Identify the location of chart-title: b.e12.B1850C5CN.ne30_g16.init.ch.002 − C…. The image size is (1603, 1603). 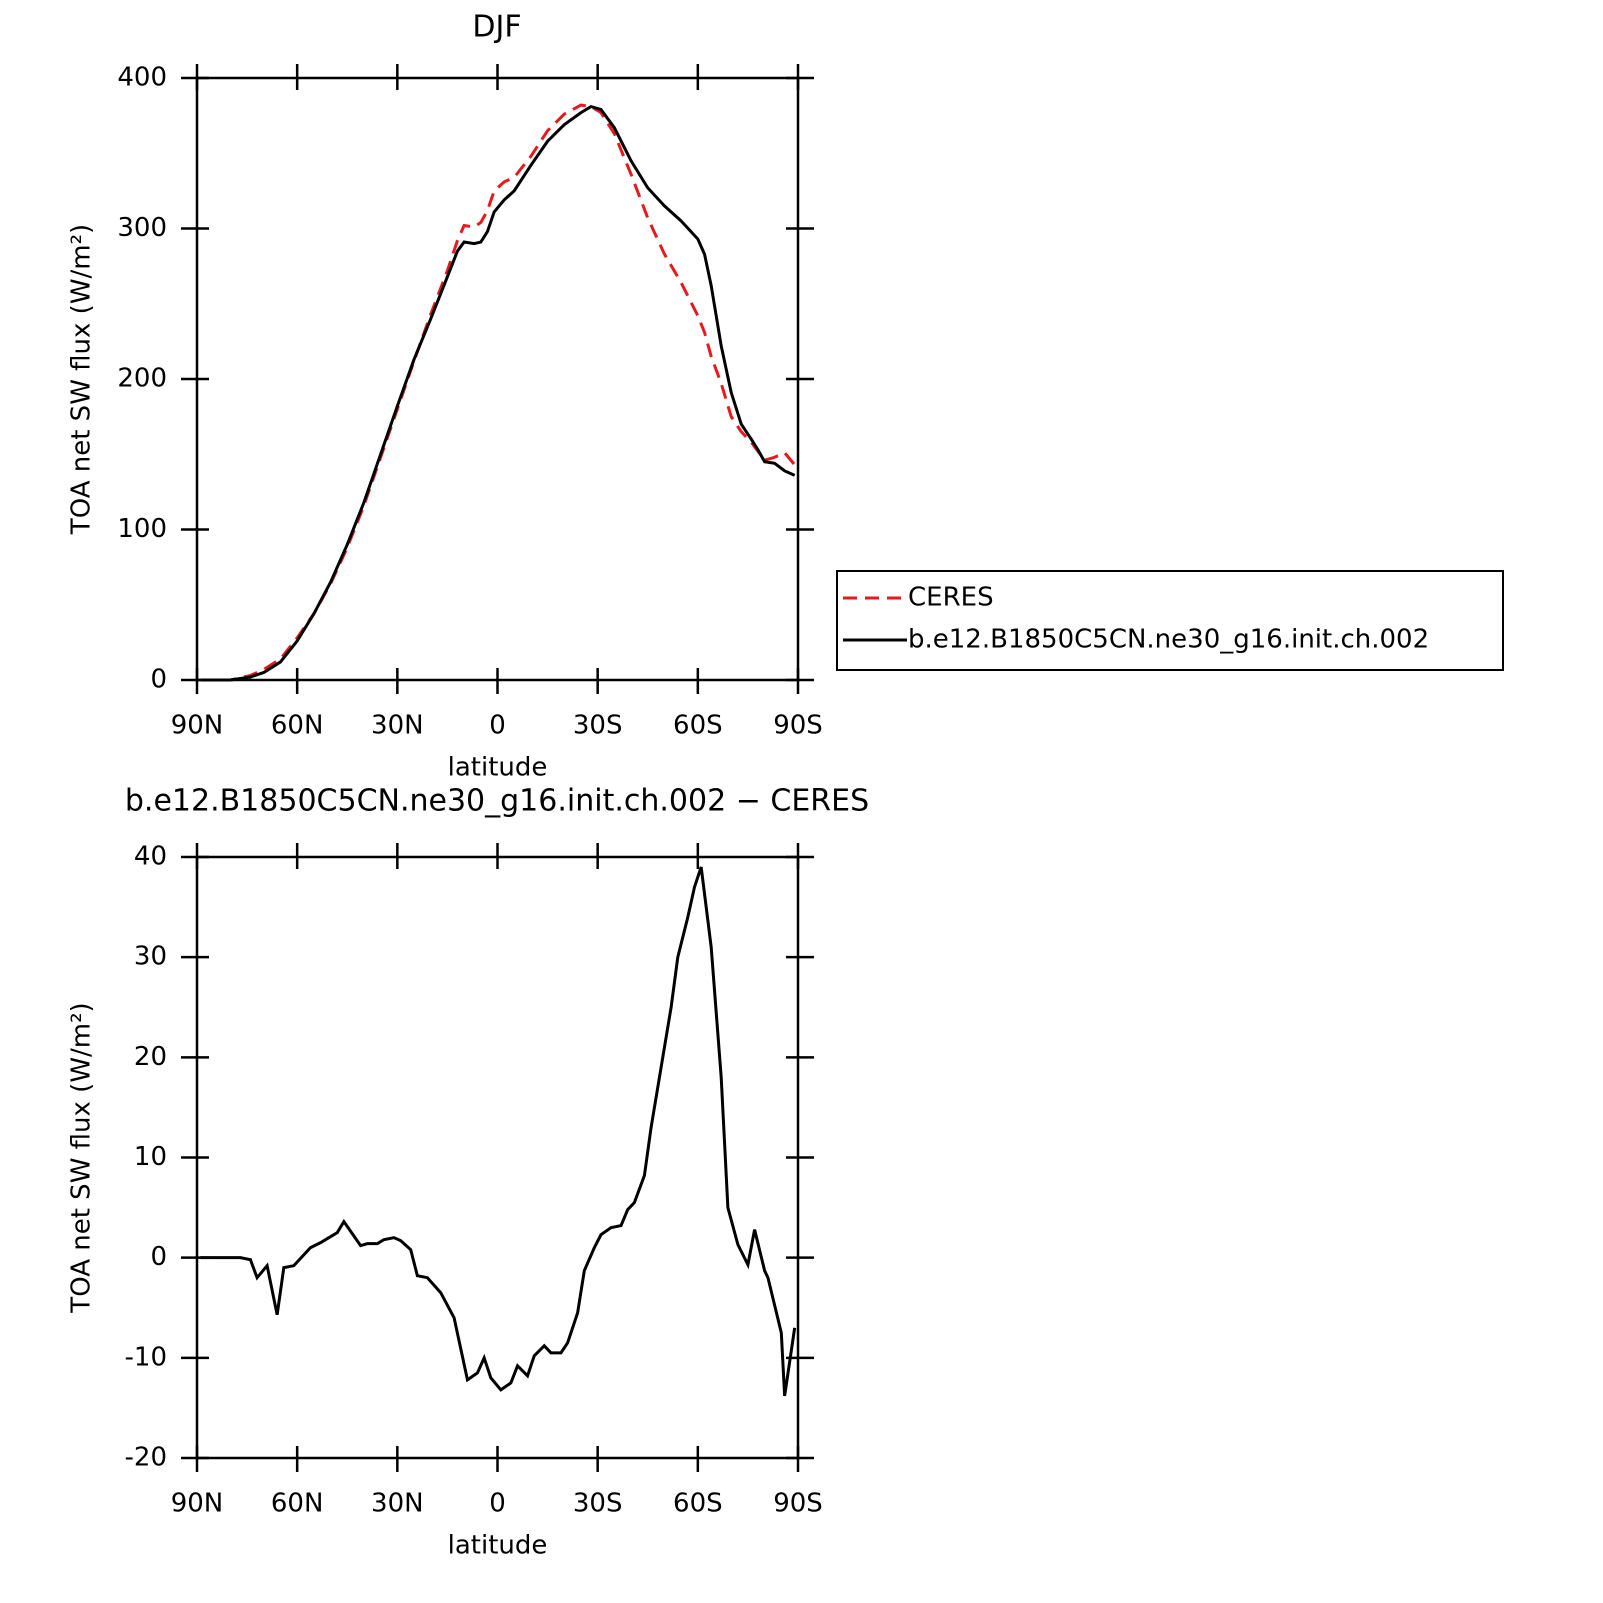
(497, 801).